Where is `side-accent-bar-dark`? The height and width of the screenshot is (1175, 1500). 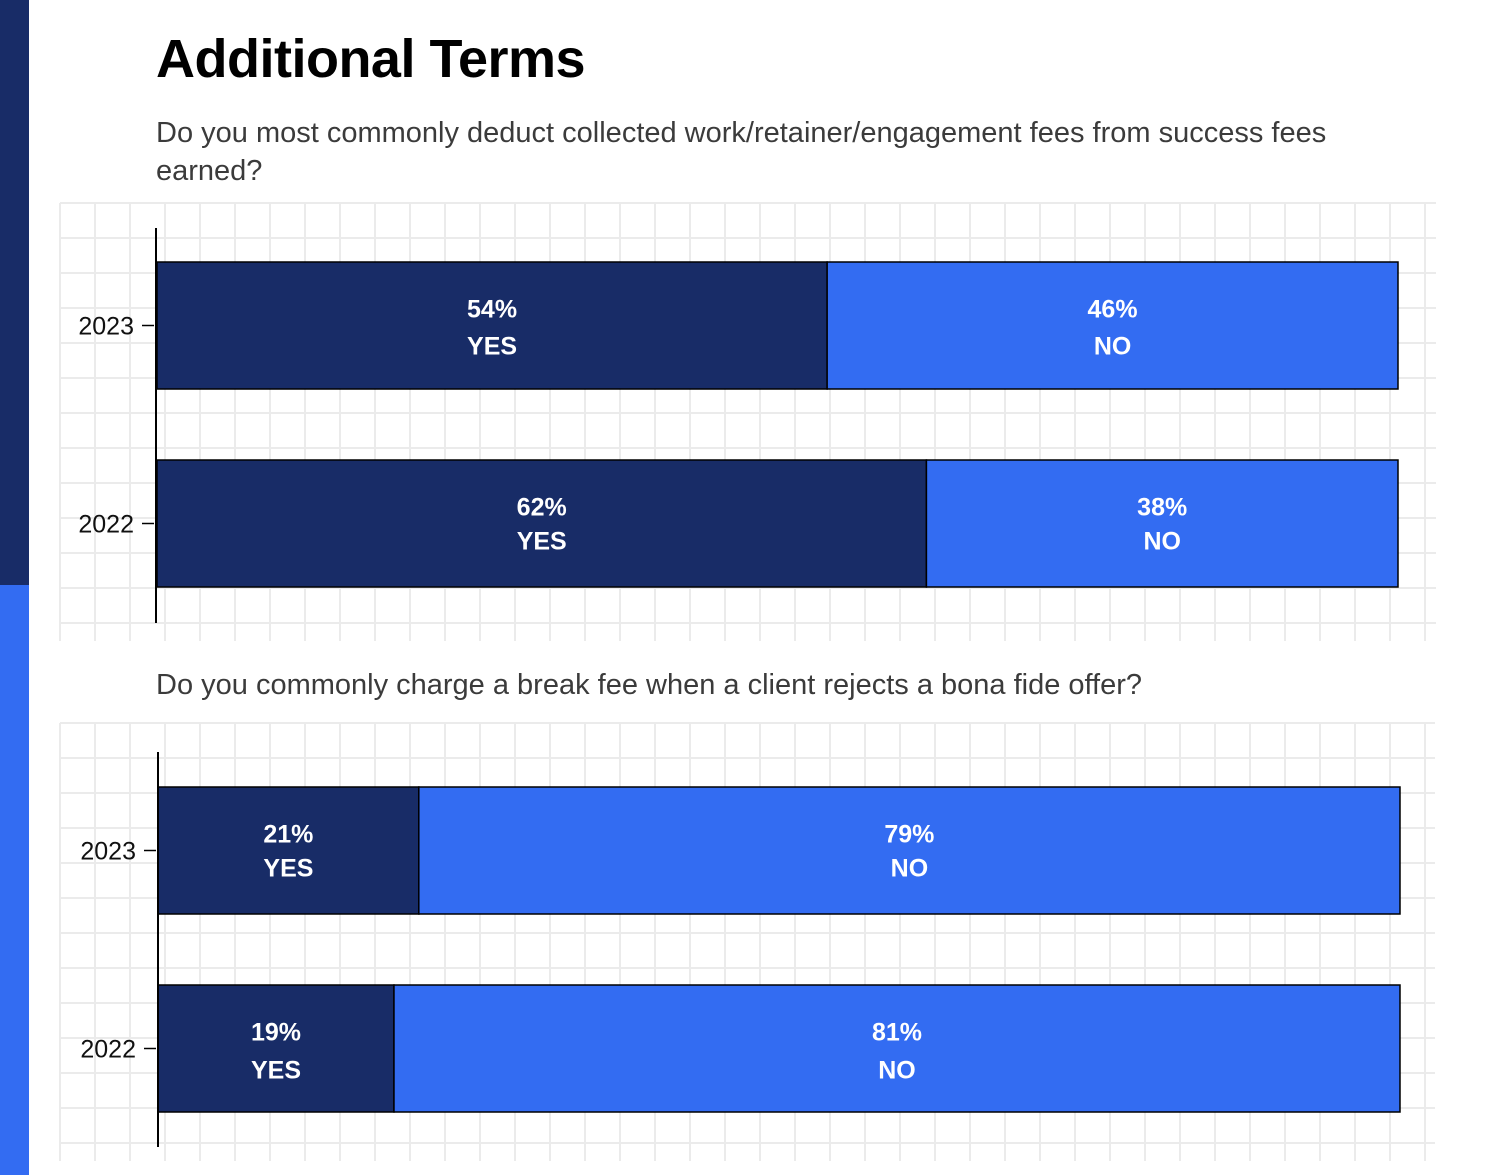
side-accent-bar-dark is located at coordinates (14, 292).